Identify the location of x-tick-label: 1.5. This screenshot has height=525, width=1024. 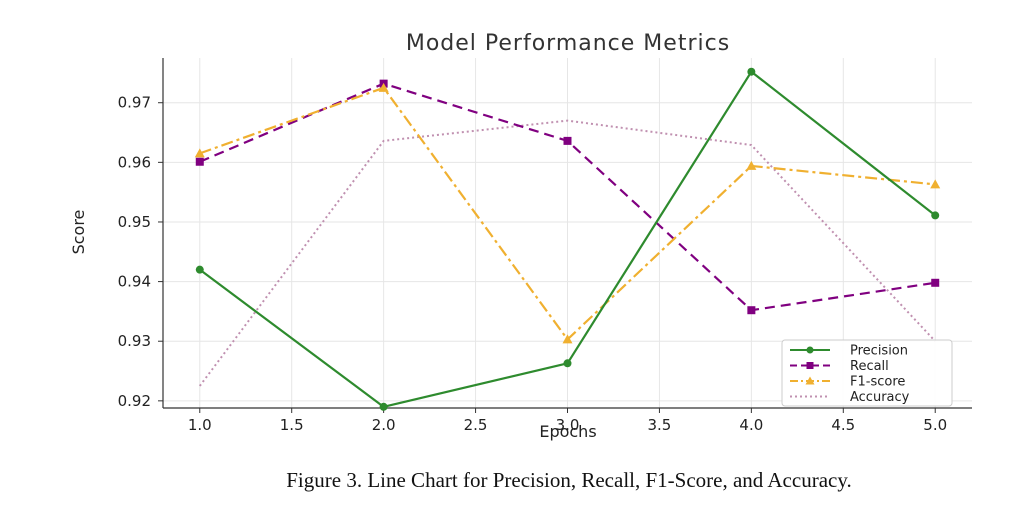
(292, 425).